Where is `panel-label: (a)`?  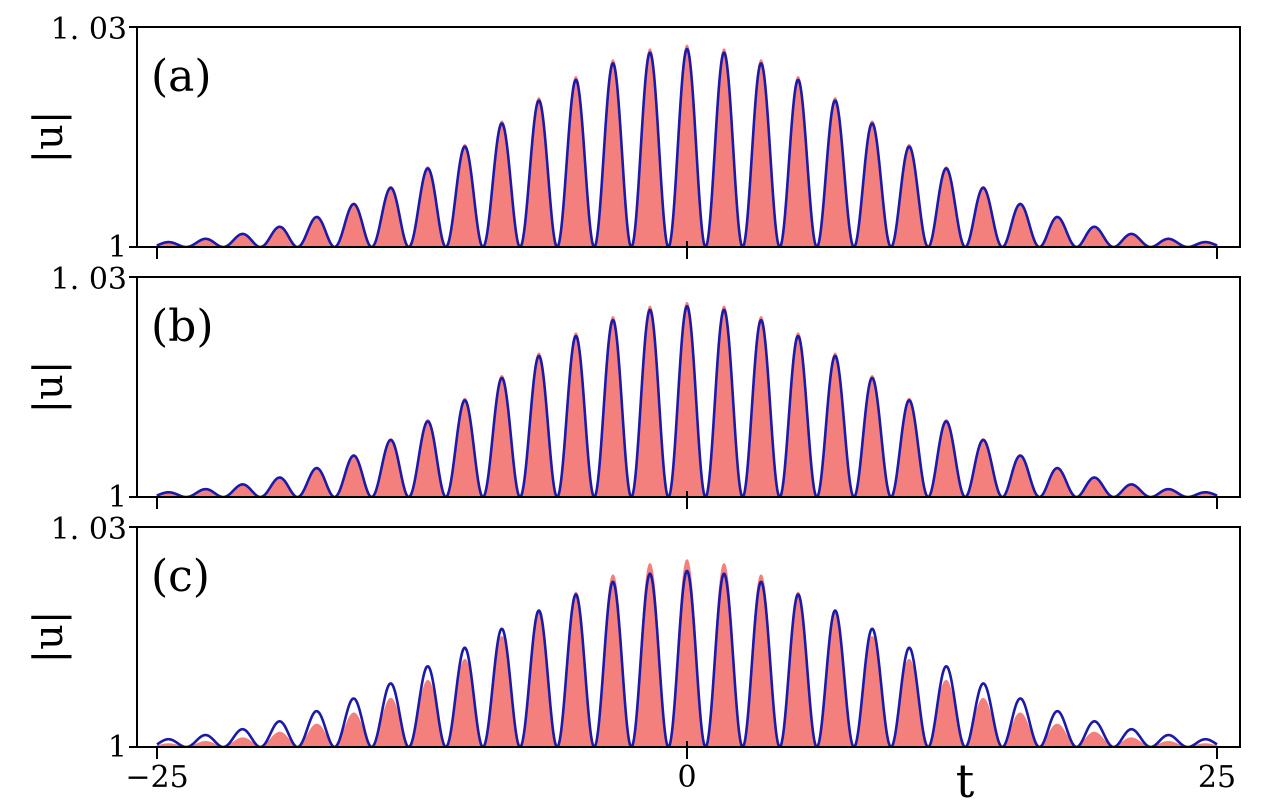 panel-label: (a) is located at coordinates (181, 76).